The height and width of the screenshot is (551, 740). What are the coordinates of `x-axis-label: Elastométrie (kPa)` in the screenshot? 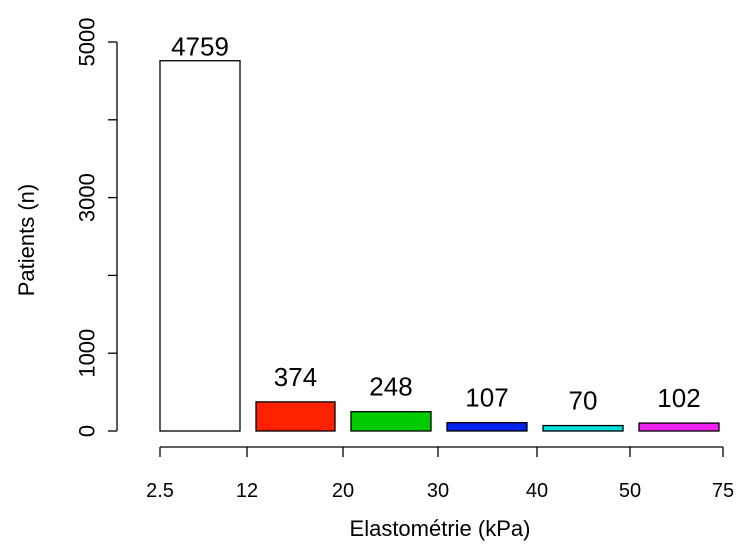 It's located at (440, 528).